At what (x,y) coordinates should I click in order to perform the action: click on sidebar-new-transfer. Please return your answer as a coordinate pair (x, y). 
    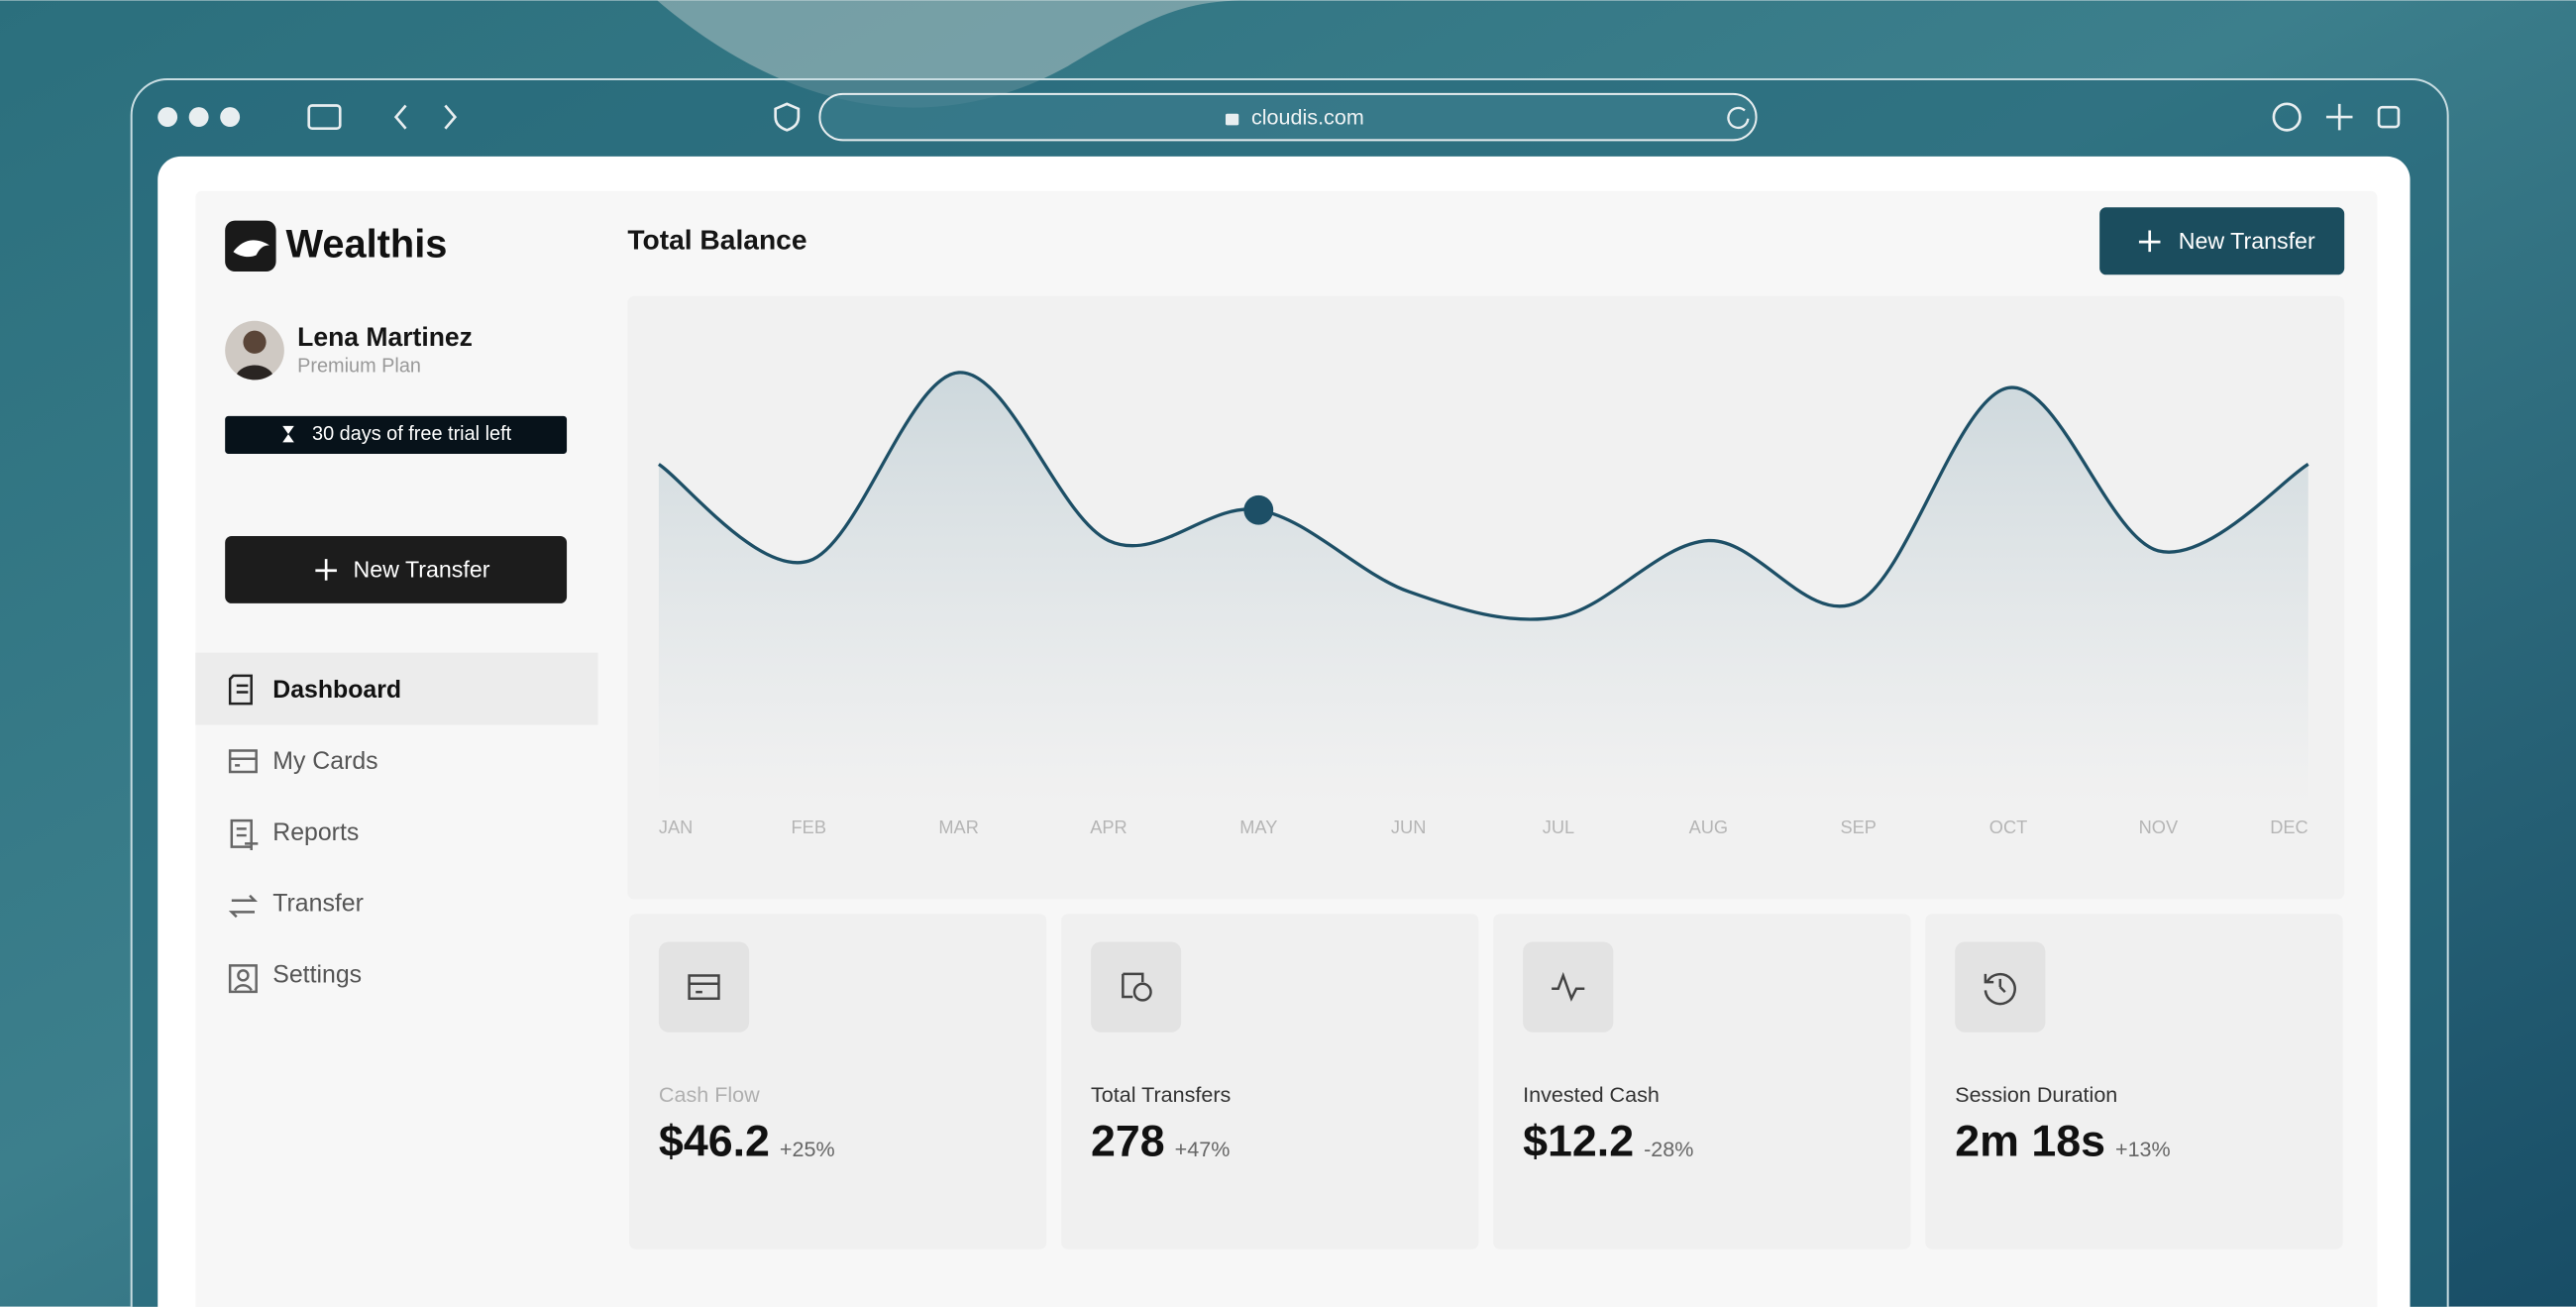
    Looking at the image, I should click on (396, 569).